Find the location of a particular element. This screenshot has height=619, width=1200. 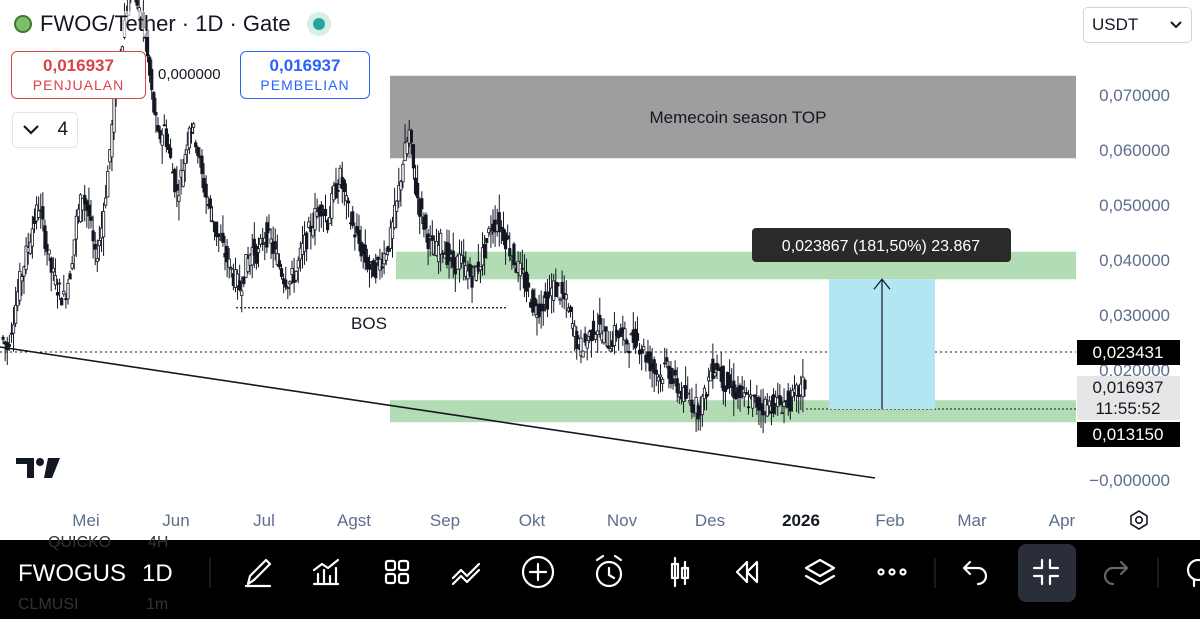

undo-icon is located at coordinates (975, 573).